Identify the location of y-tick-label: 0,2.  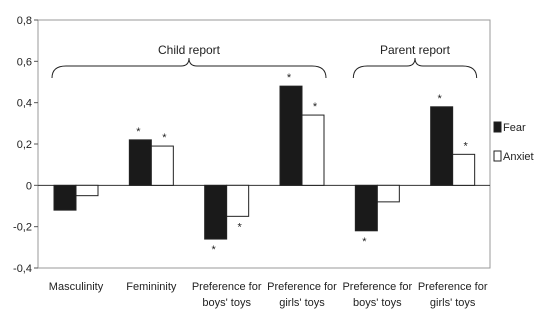
(24, 145).